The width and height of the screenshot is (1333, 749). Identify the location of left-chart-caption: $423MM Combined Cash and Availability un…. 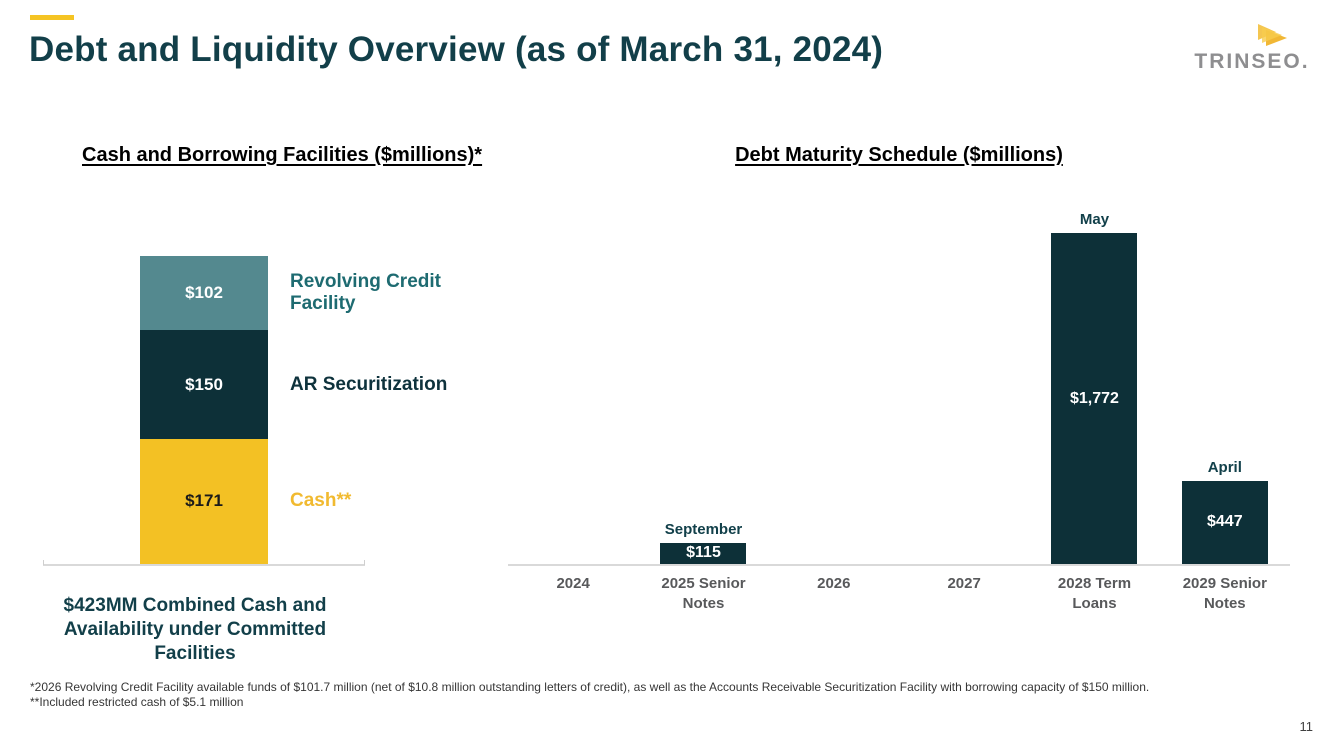
(195, 629).